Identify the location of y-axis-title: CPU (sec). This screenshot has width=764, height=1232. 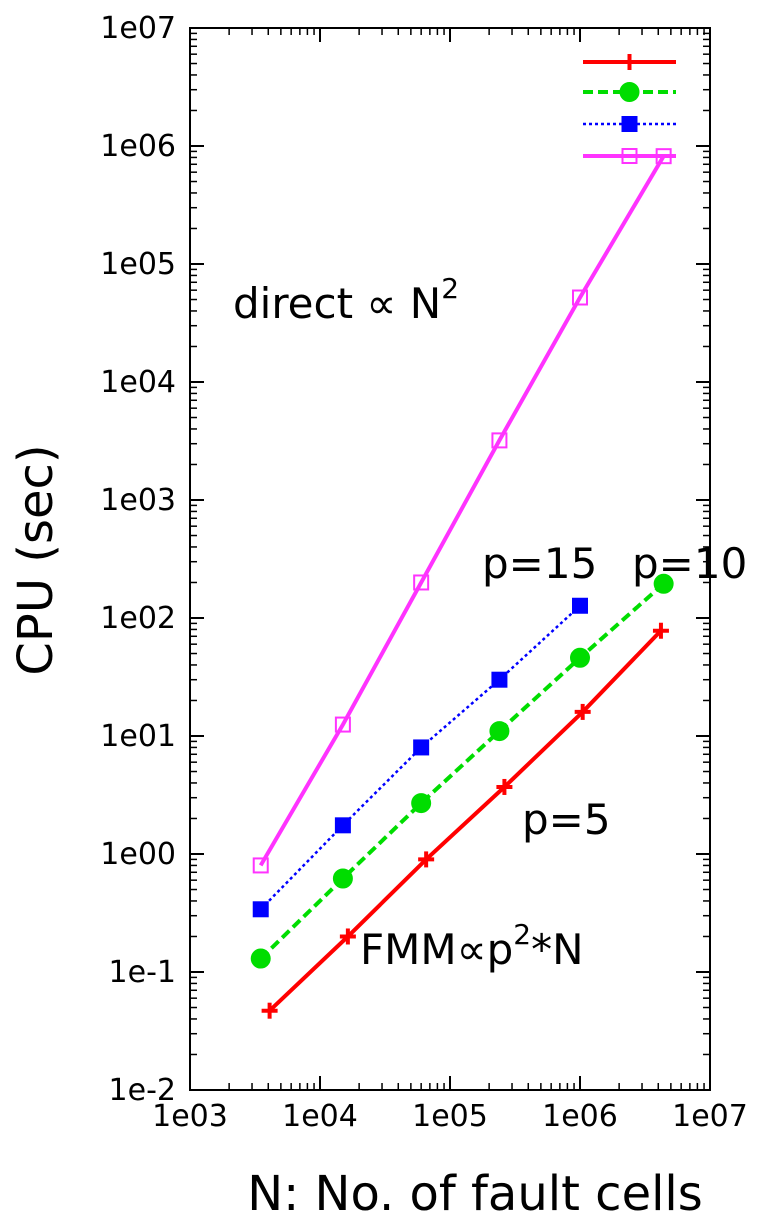
(36, 559).